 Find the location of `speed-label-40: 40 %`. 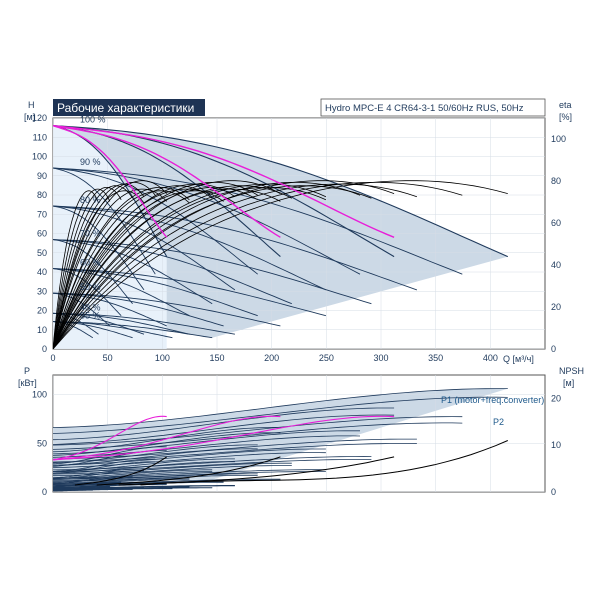

speed-label-40: 40 % is located at coordinates (90, 307).